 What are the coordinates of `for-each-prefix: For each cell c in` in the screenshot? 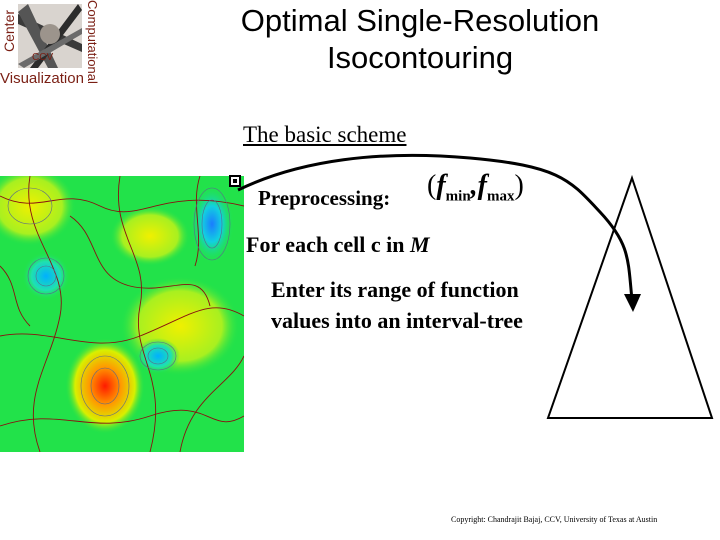 It's located at (328, 244).